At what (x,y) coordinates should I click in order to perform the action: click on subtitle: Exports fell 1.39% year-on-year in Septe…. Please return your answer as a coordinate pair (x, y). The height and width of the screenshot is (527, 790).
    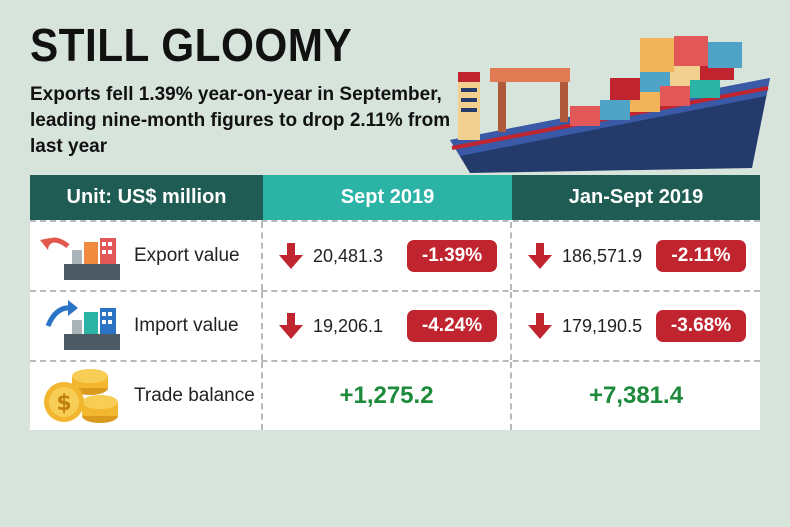
    Looking at the image, I should click on (240, 120).